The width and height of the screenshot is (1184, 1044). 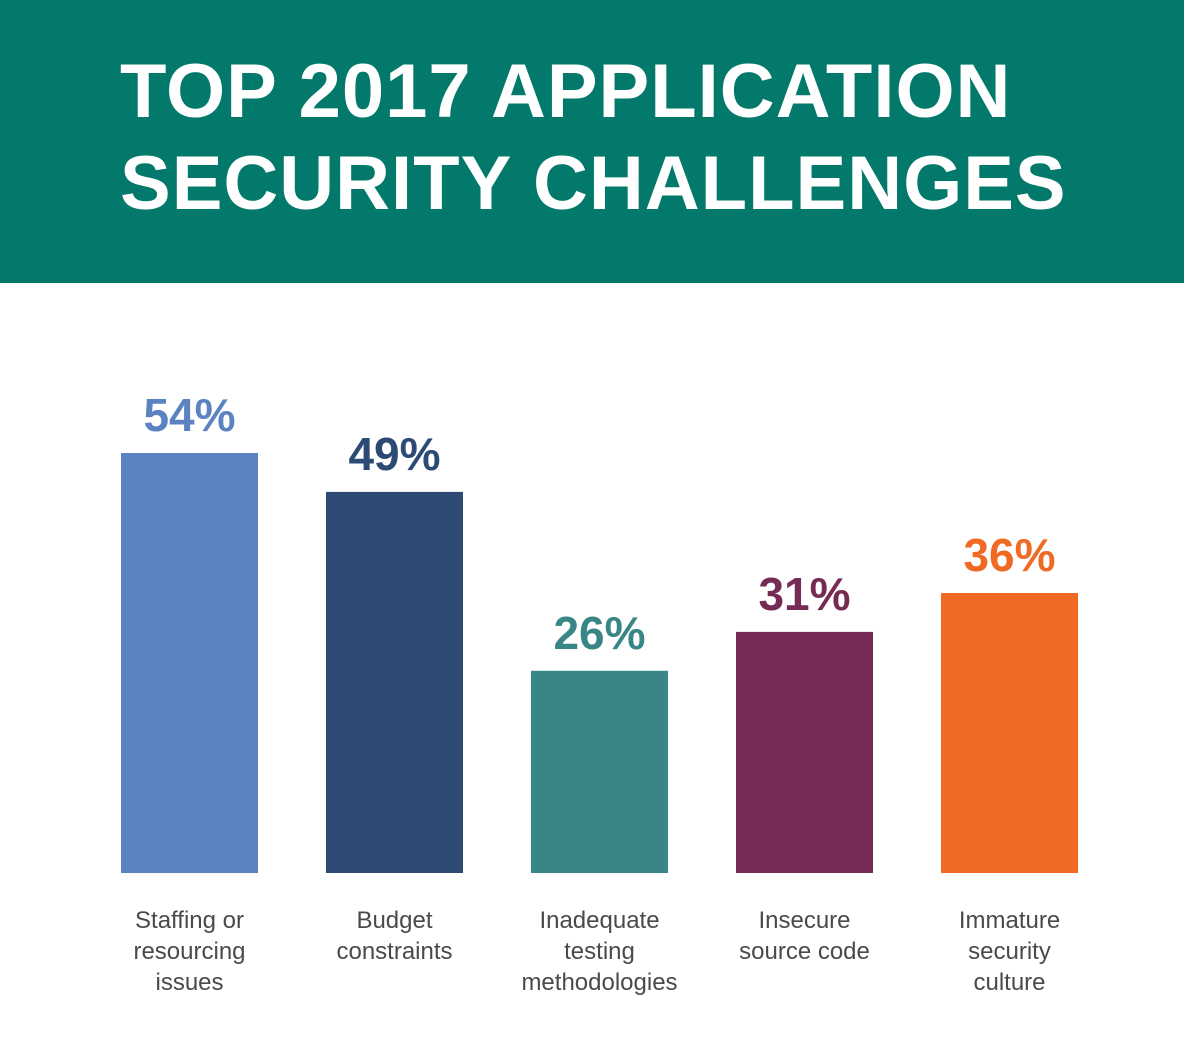 I want to click on category-label-line: security, so click(x=1009, y=951).